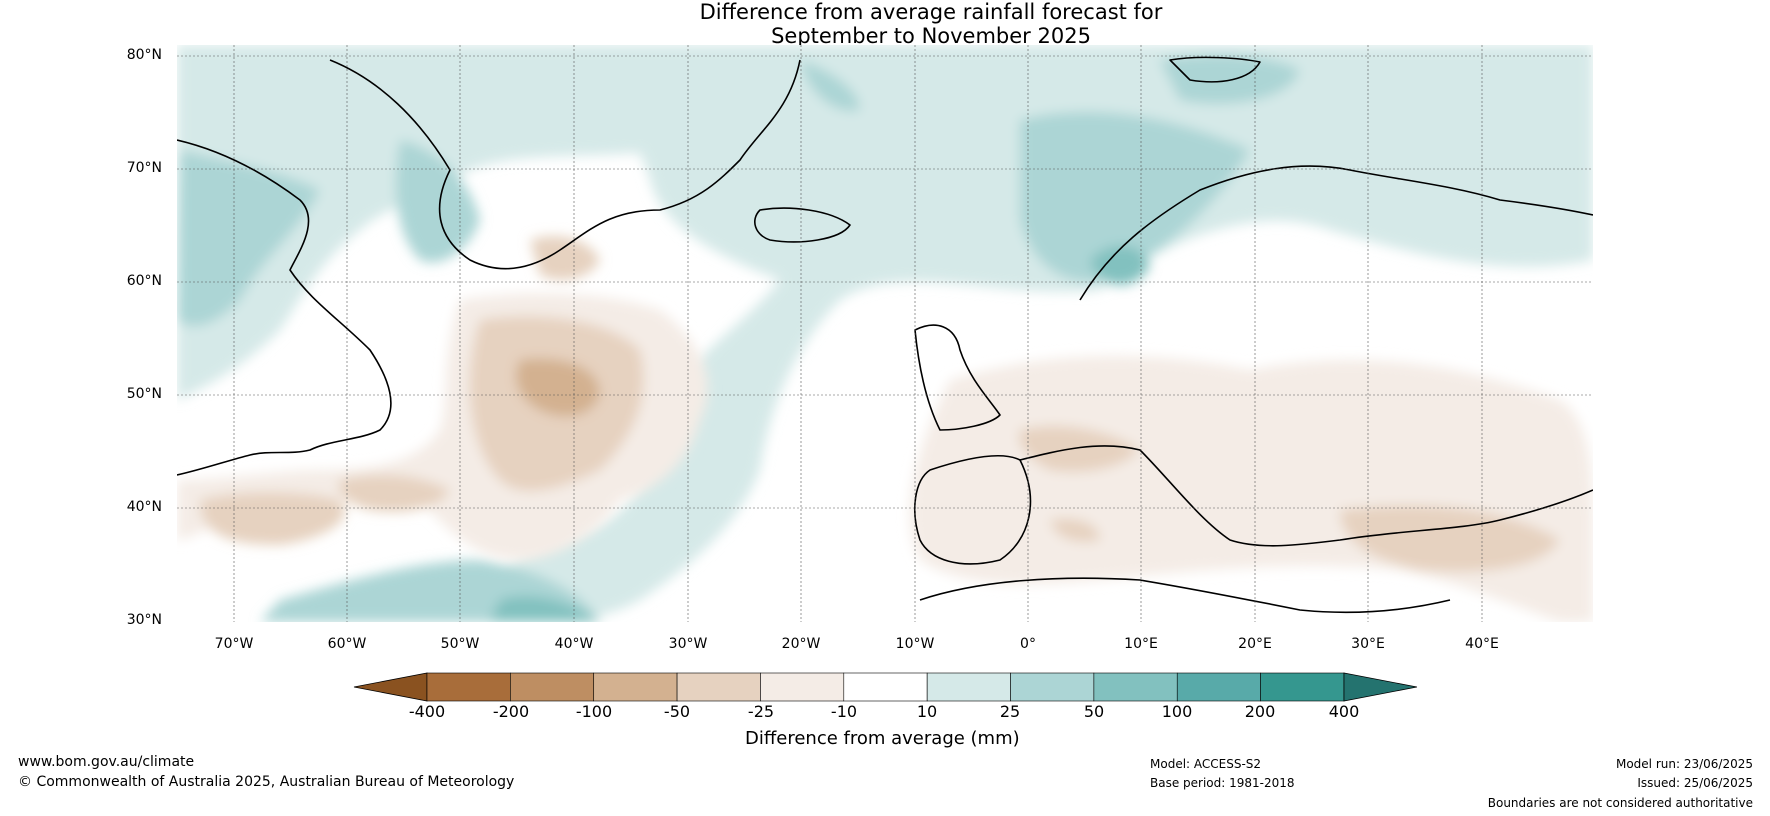 The image size is (1770, 816). I want to click on colorbar-tick: 10, so click(927, 711).